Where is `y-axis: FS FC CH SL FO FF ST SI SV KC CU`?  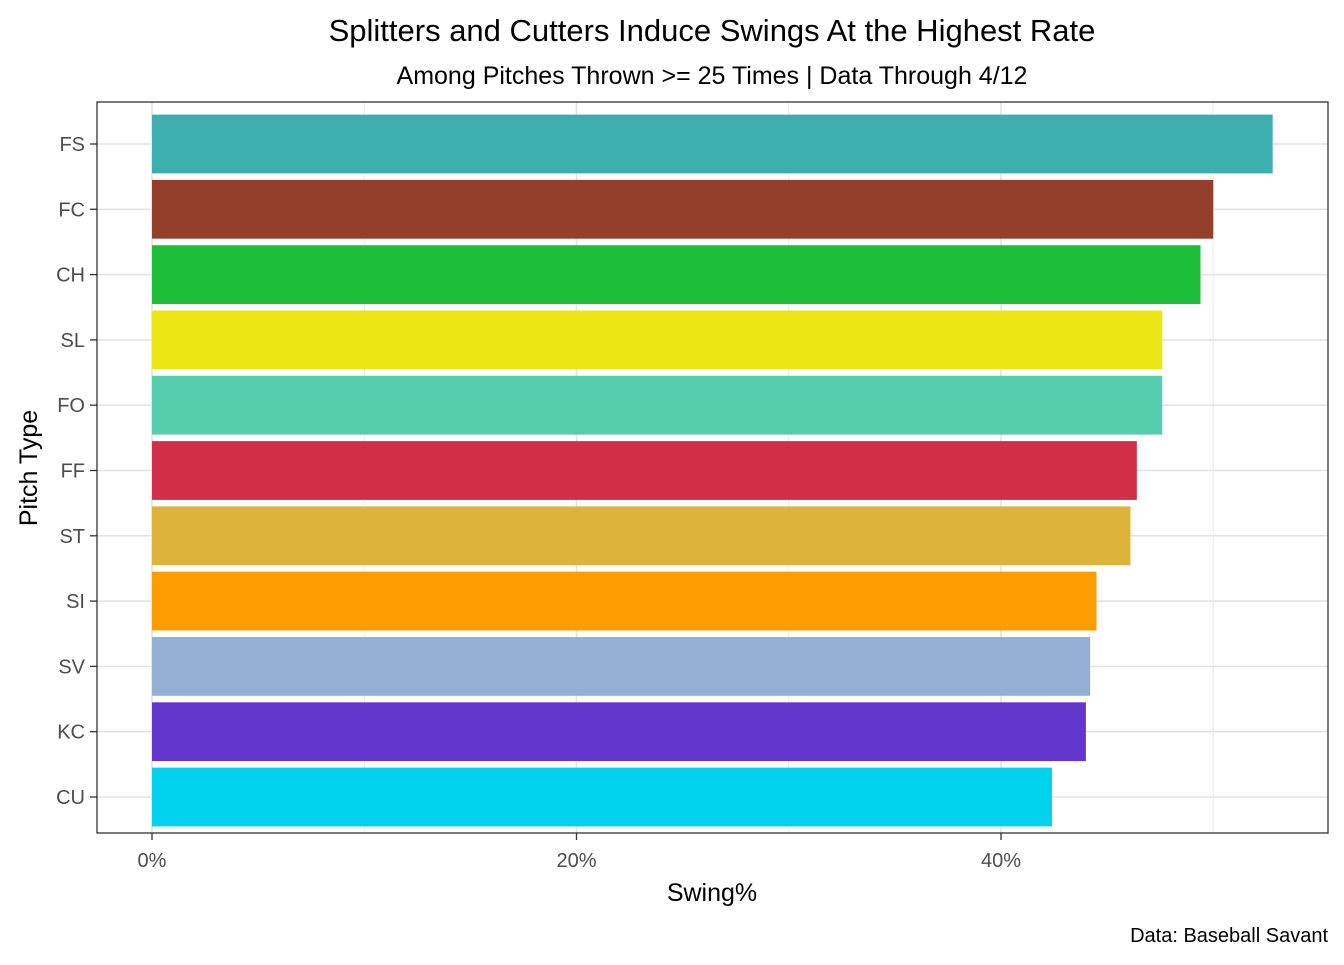 y-axis: FS FC CH SL FO FF ST SI SV KC CU is located at coordinates (76, 471).